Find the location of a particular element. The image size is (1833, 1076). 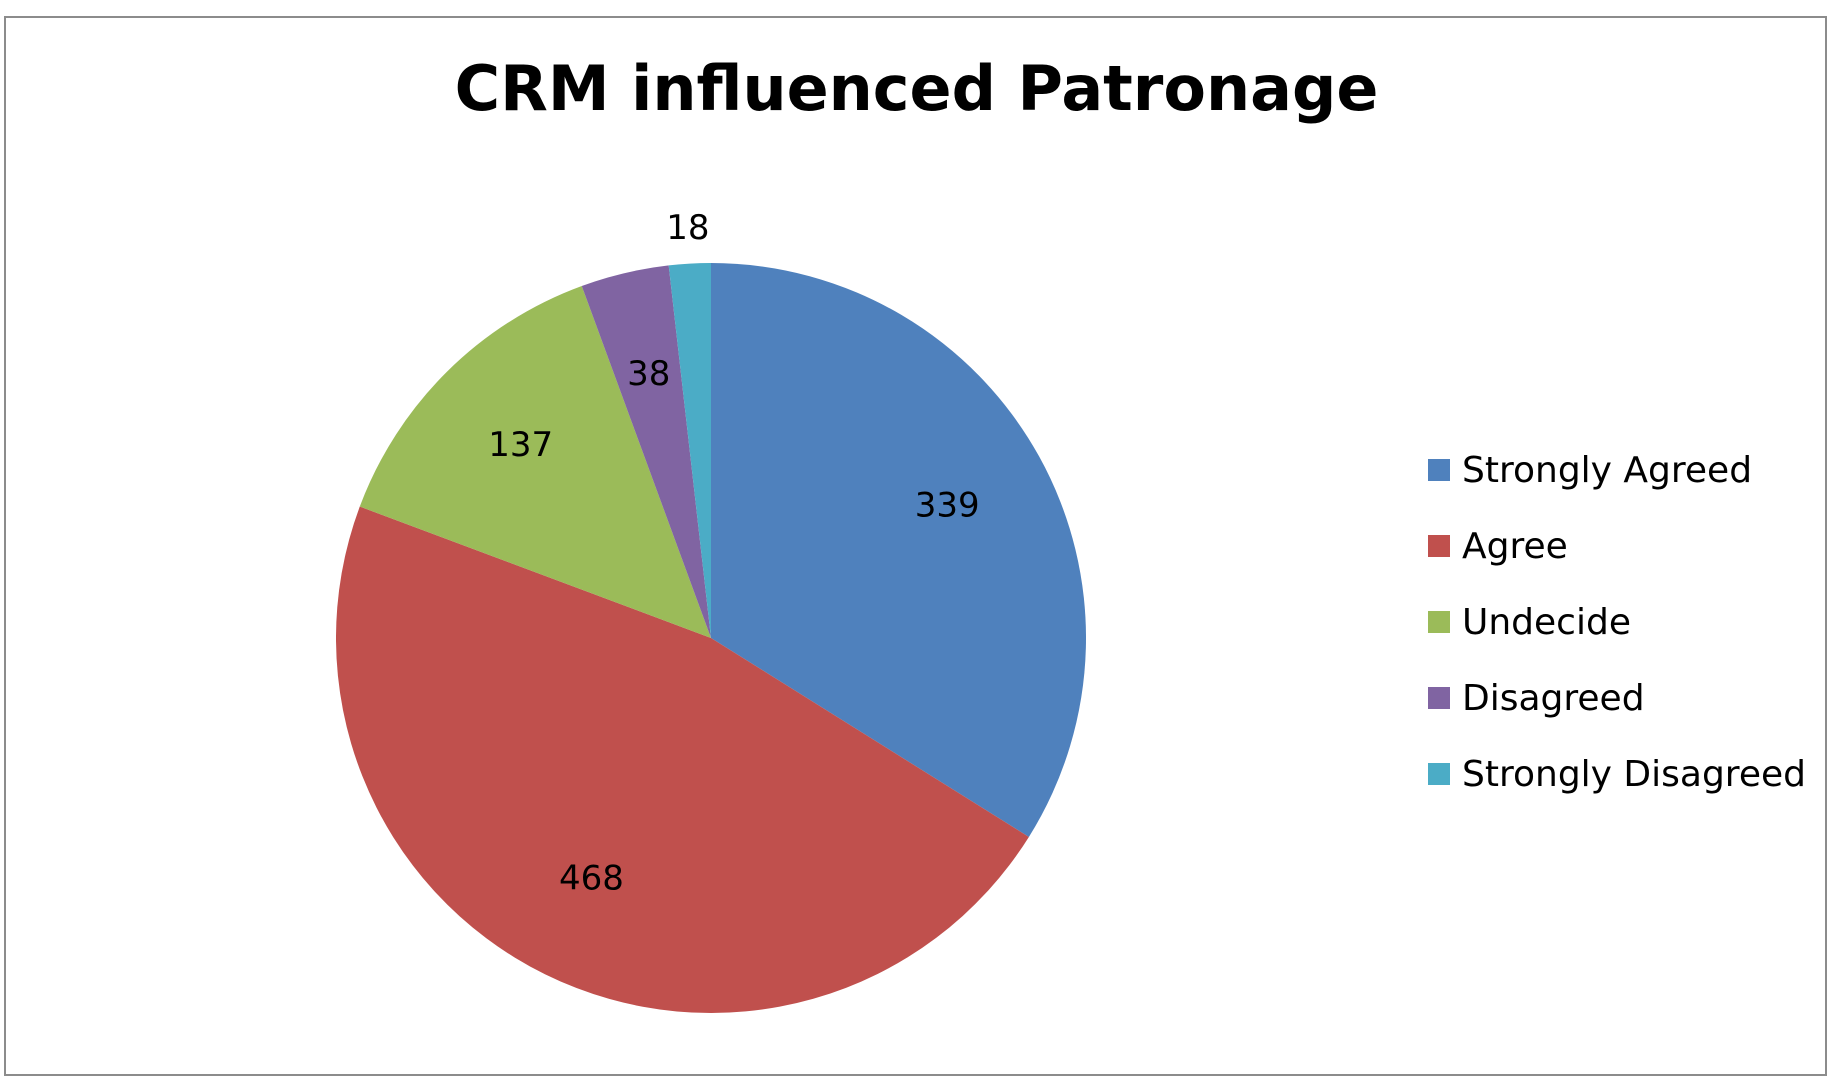

legend-item: Strongly Disagreed is located at coordinates (1617, 774).